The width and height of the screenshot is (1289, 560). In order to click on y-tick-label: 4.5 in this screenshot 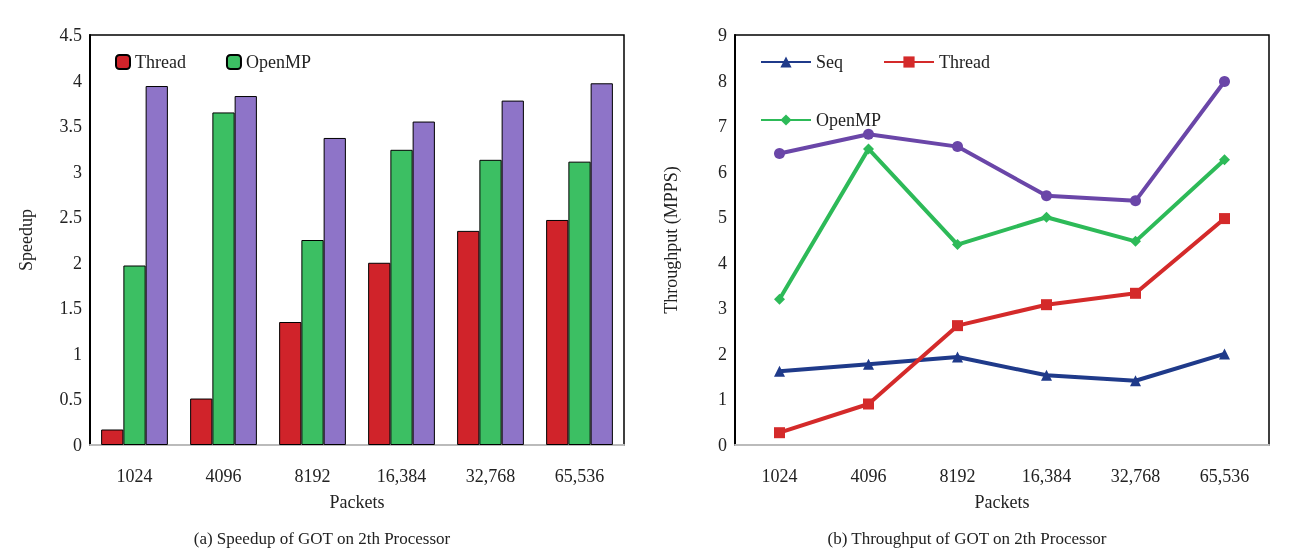, I will do `click(70, 35)`.